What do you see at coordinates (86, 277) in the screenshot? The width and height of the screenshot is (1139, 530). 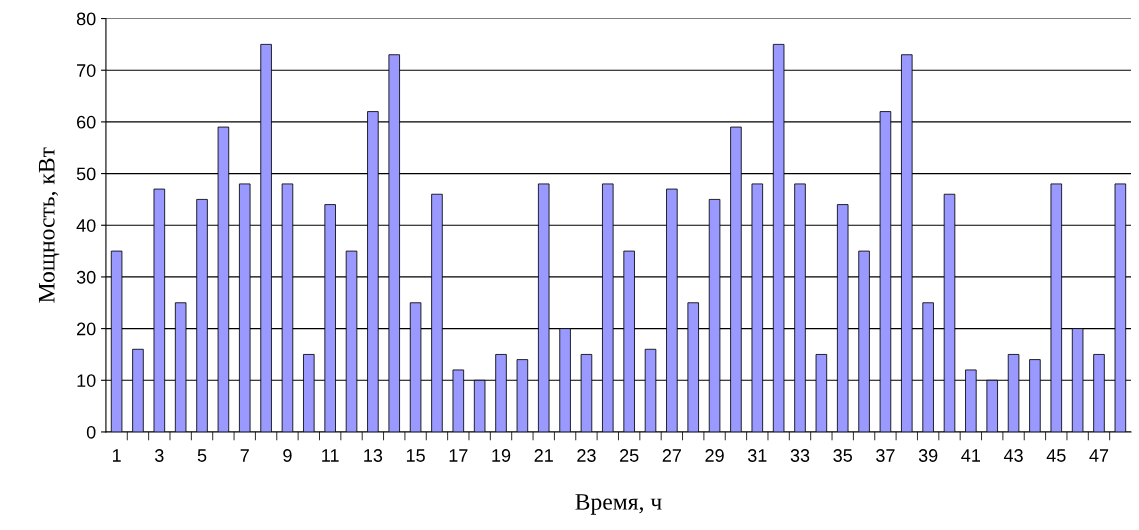 I see `y-tick-label: 30` at bounding box center [86, 277].